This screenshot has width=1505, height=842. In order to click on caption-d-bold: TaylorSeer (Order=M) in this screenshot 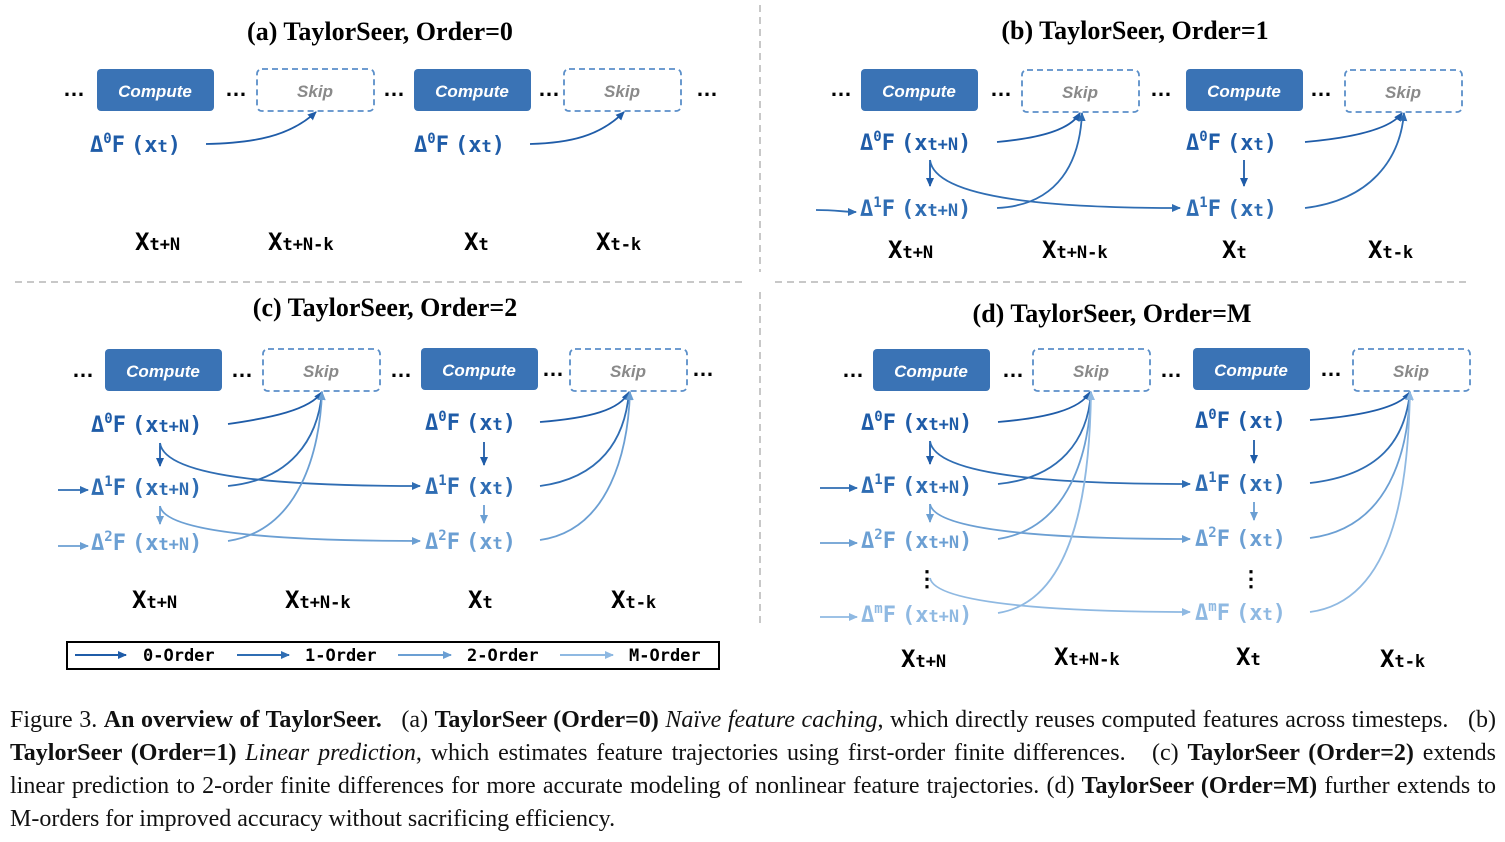, I will do `click(1199, 786)`.